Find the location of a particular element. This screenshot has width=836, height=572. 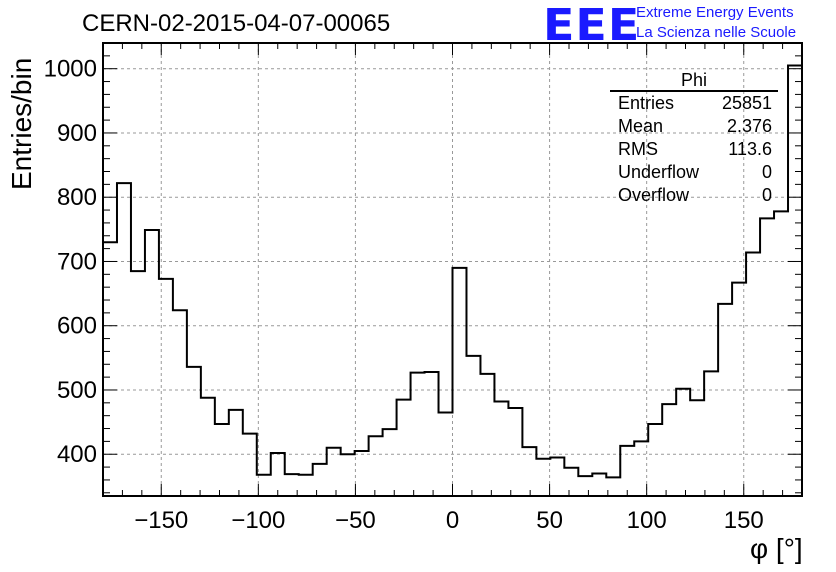

x-tick-label: −100 is located at coordinates (258, 520).